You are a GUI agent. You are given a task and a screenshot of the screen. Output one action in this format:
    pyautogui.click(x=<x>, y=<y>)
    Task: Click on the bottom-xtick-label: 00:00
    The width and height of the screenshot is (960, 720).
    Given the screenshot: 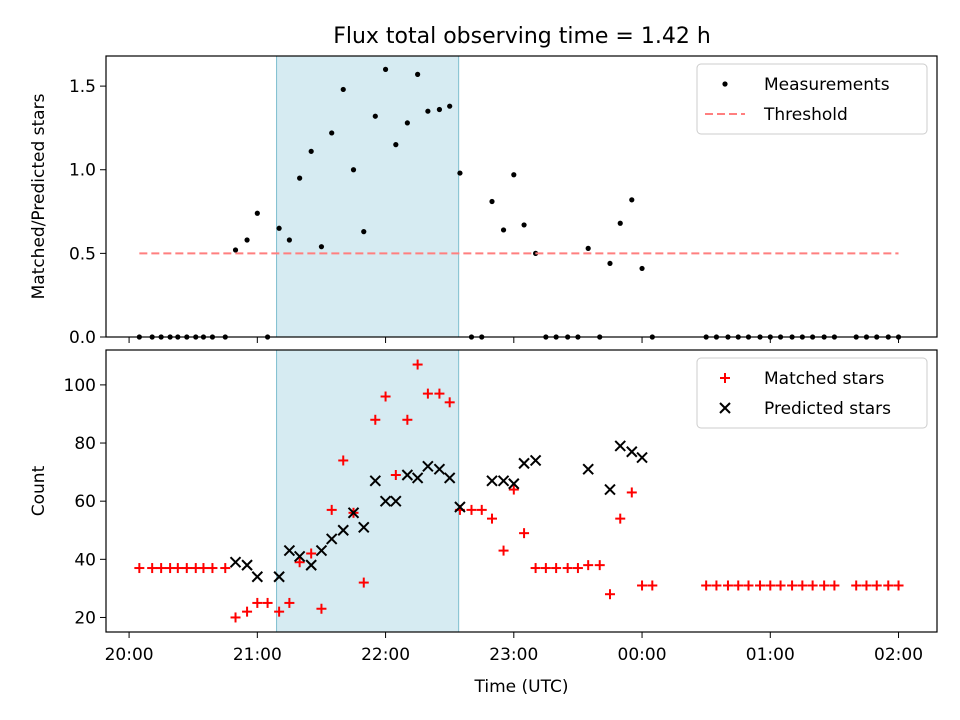 What is the action you would take?
    pyautogui.click(x=642, y=655)
    